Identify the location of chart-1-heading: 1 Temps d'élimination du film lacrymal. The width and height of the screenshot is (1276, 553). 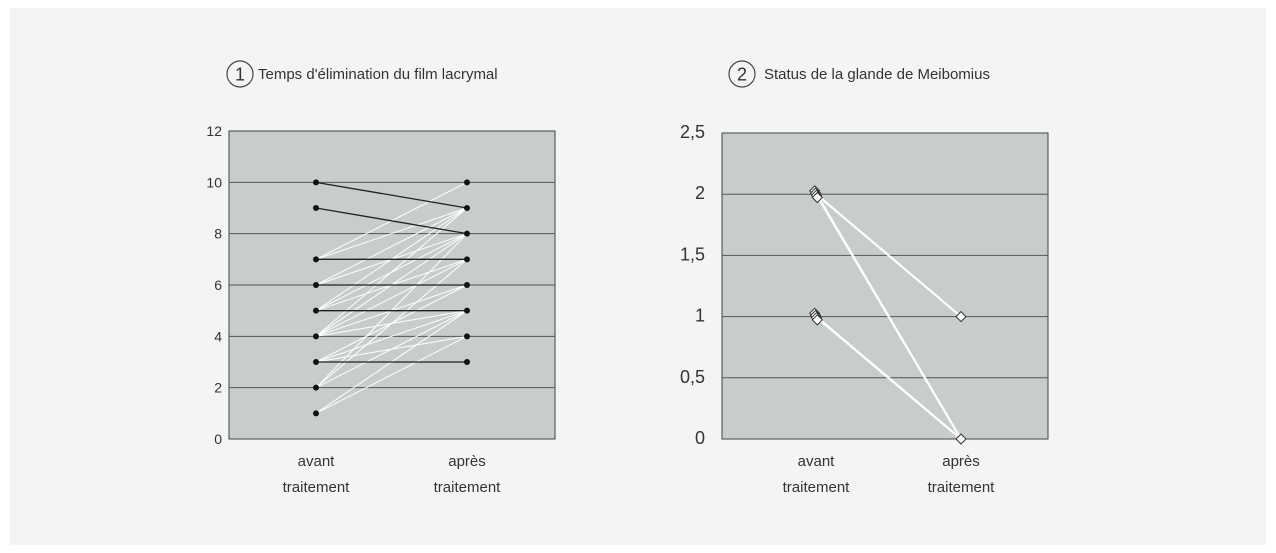
(362, 74).